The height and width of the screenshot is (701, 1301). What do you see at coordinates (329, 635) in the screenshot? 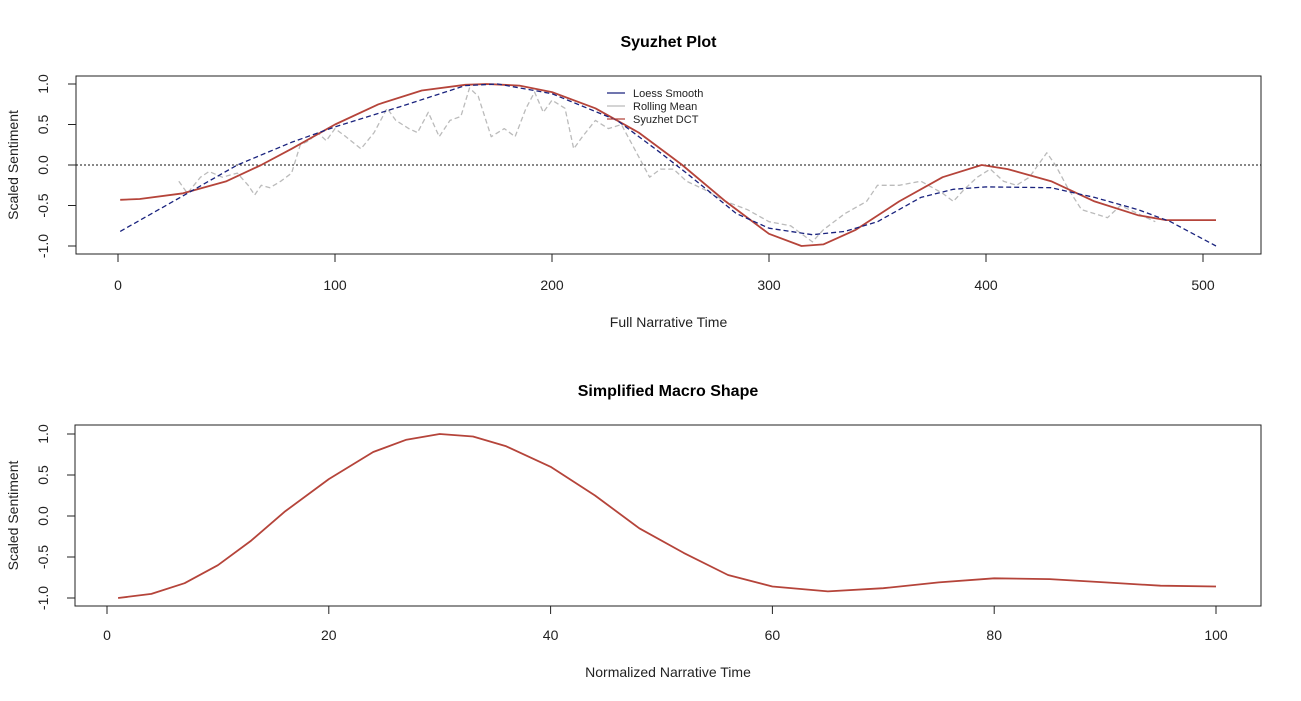
I see `x-tick-label: 20` at bounding box center [329, 635].